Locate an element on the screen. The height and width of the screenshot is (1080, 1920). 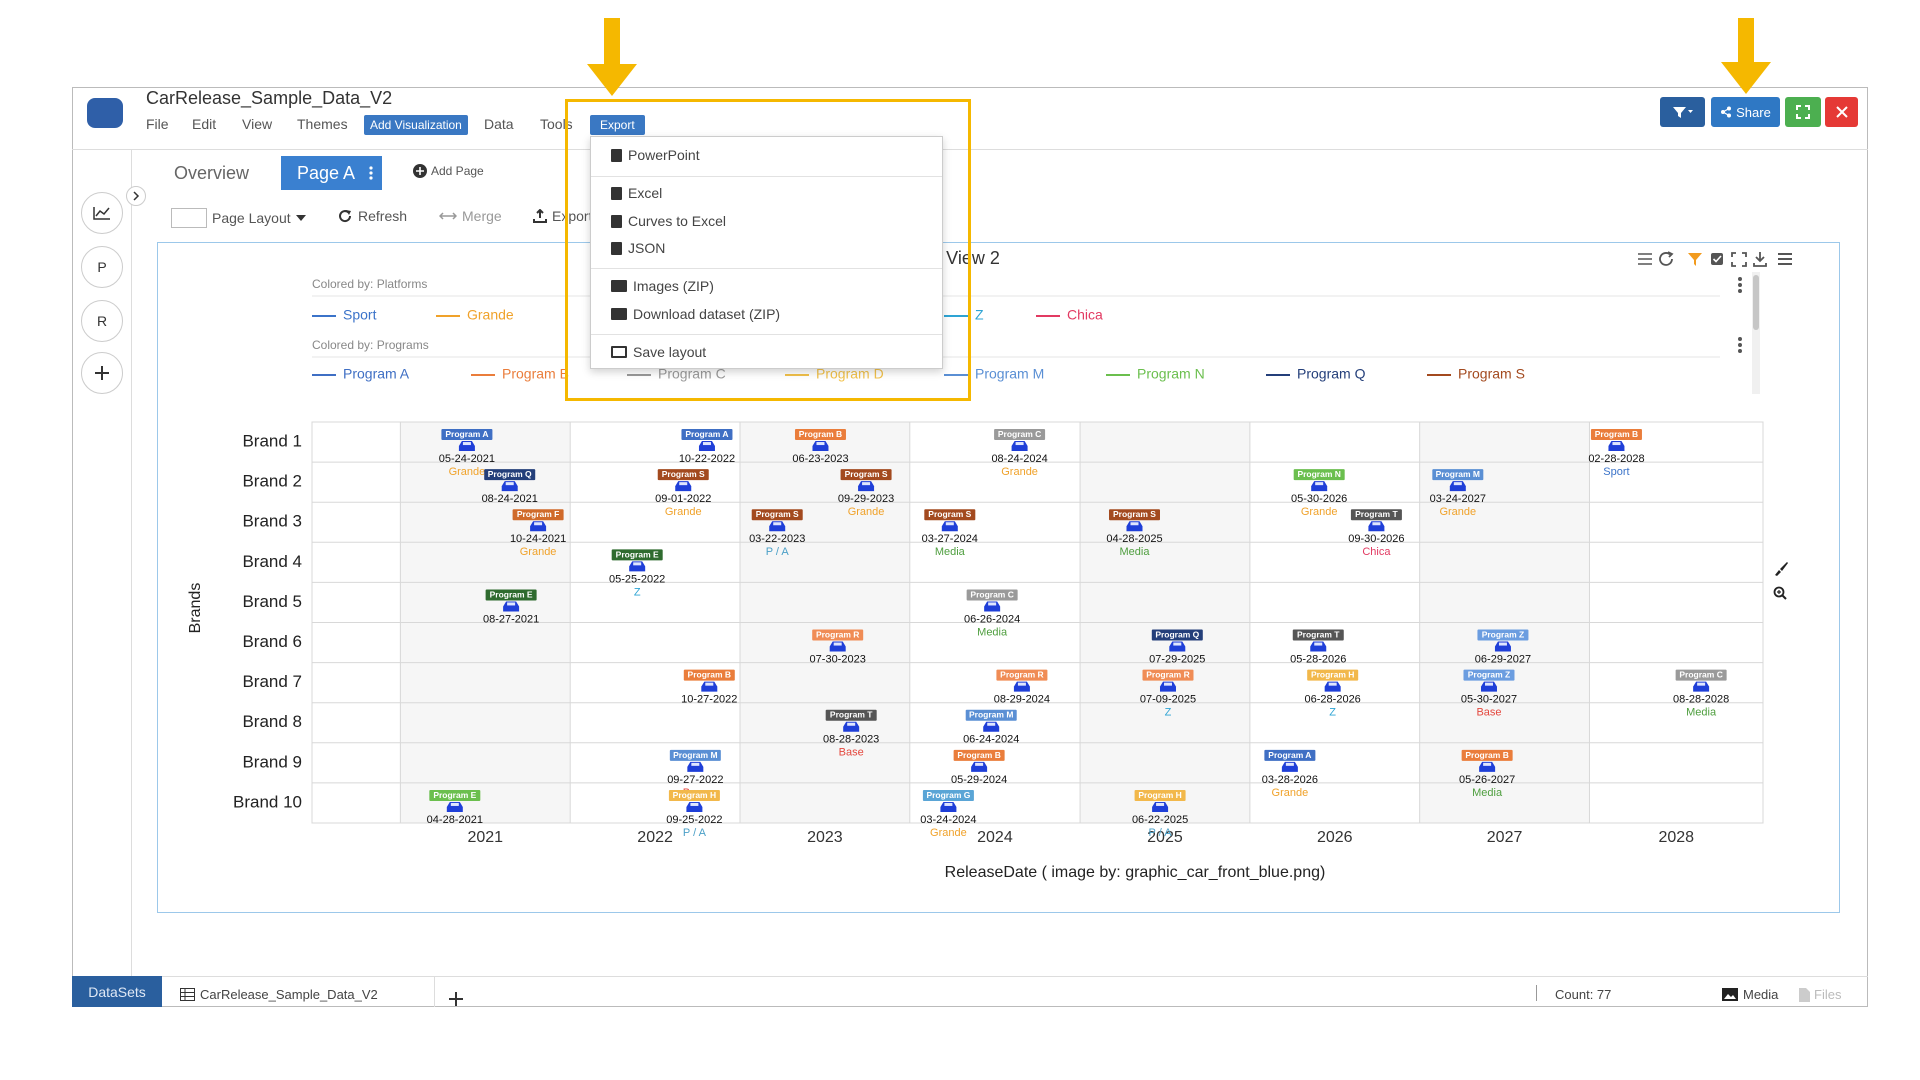
view-header-icons is located at coordinates (1726, 259).